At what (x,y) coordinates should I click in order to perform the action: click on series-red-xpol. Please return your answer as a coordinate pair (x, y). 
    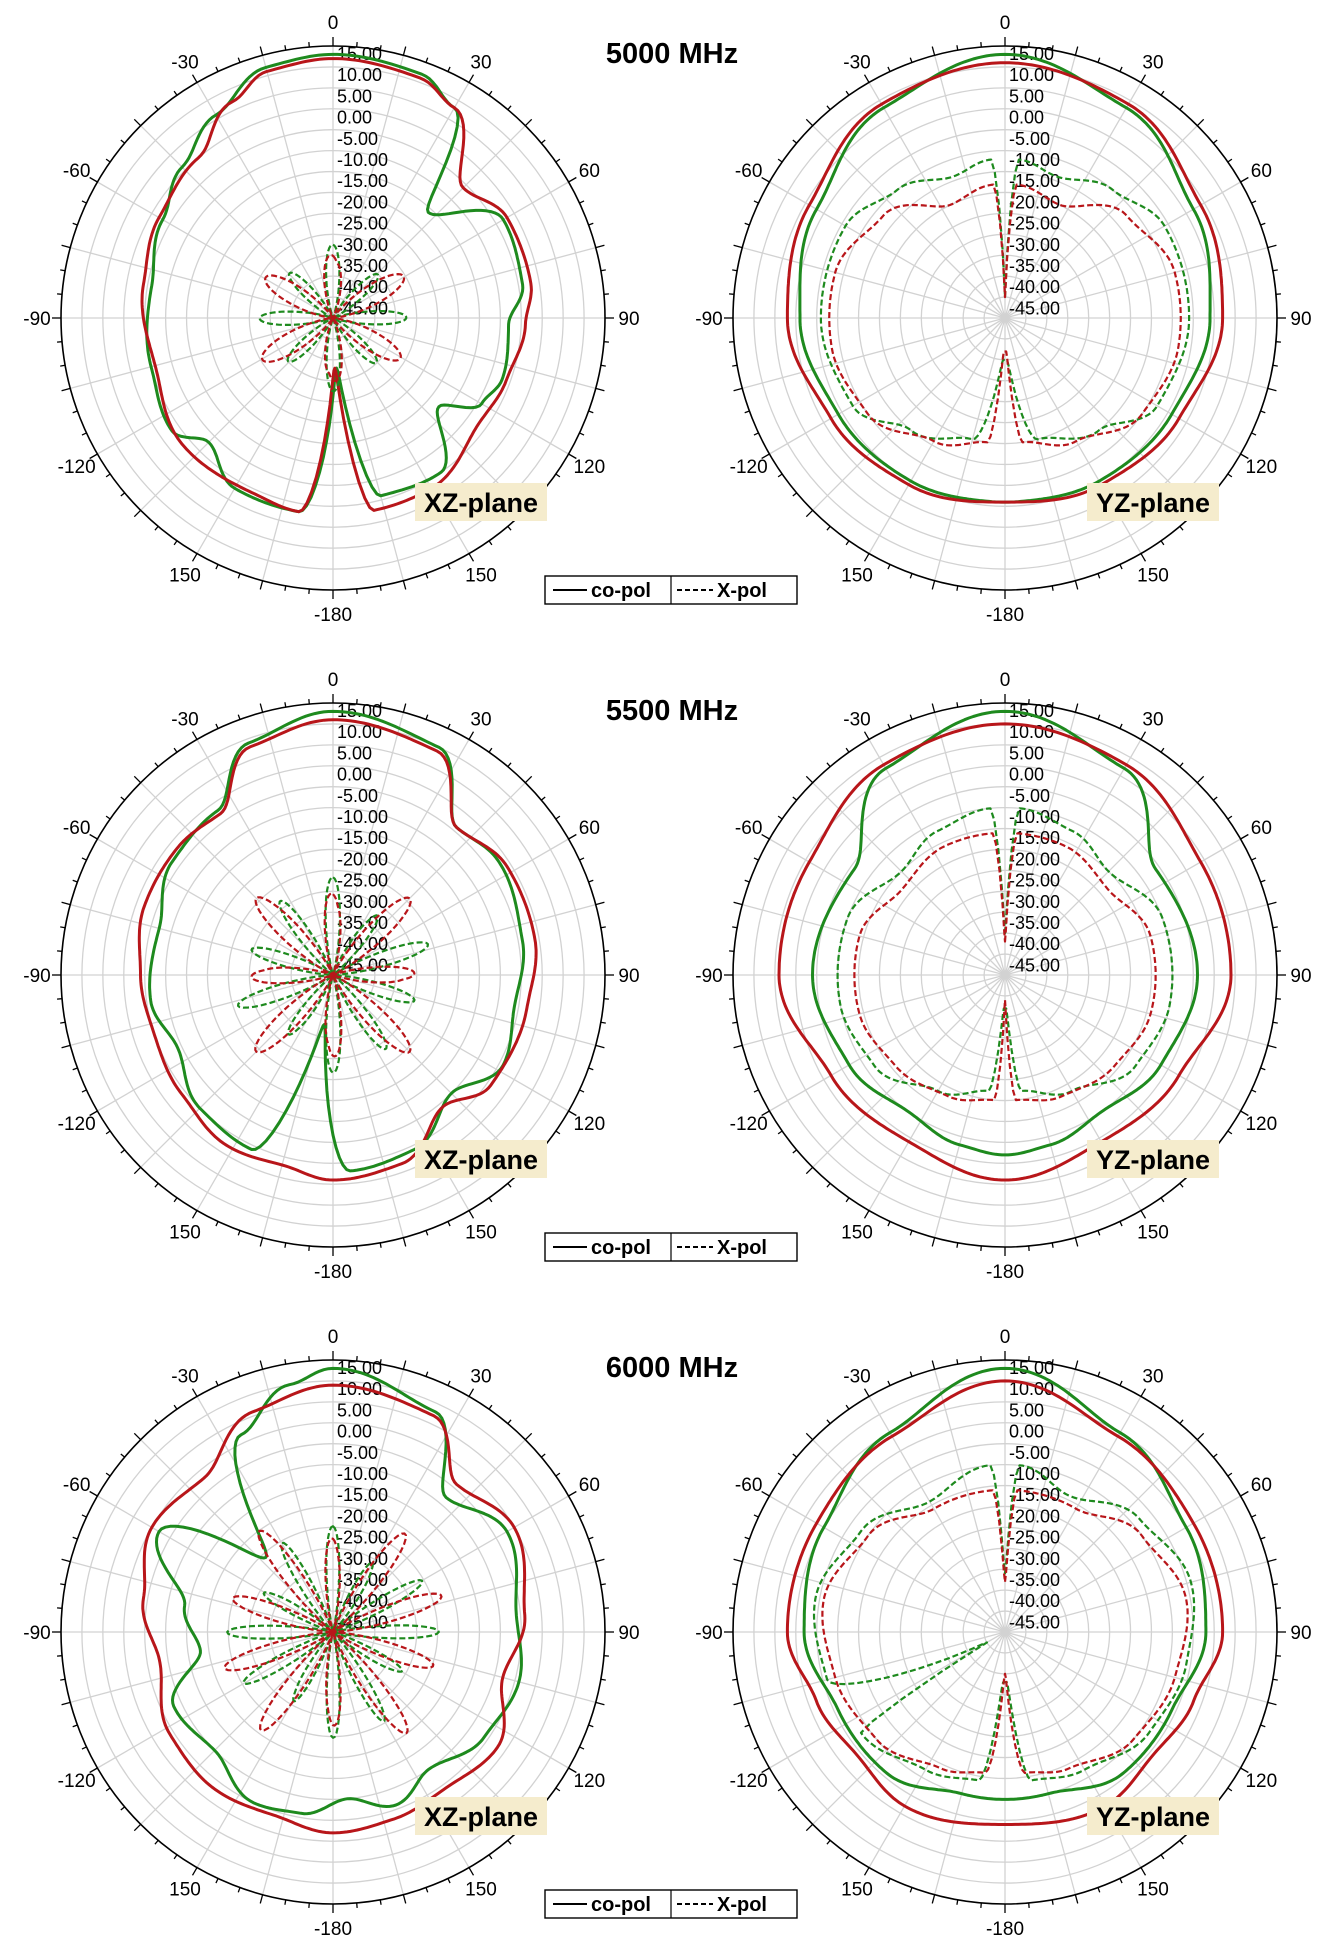
    Looking at the image, I should click on (333, 975).